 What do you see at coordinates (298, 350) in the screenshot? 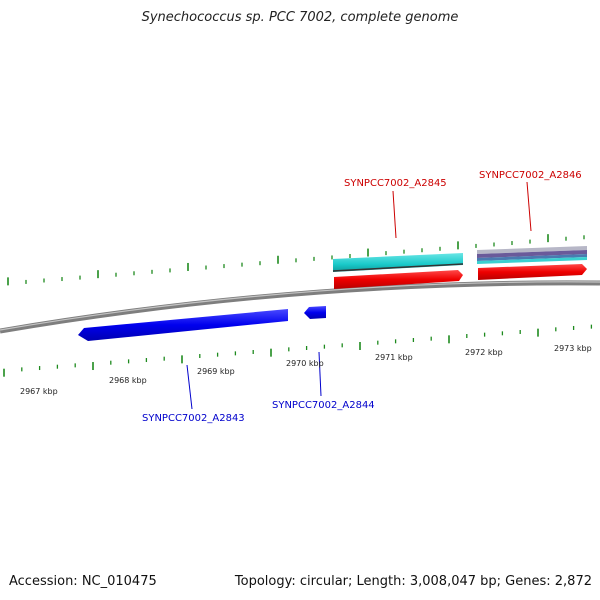
I see `tick-marks-inner` at bounding box center [298, 350].